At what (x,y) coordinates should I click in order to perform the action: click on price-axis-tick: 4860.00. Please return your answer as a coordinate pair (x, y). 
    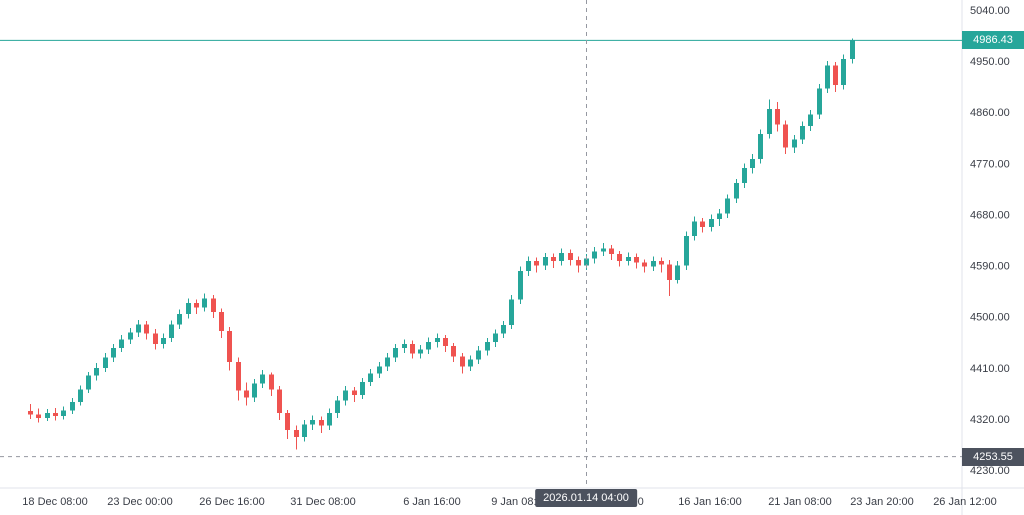
    Looking at the image, I should click on (990, 113).